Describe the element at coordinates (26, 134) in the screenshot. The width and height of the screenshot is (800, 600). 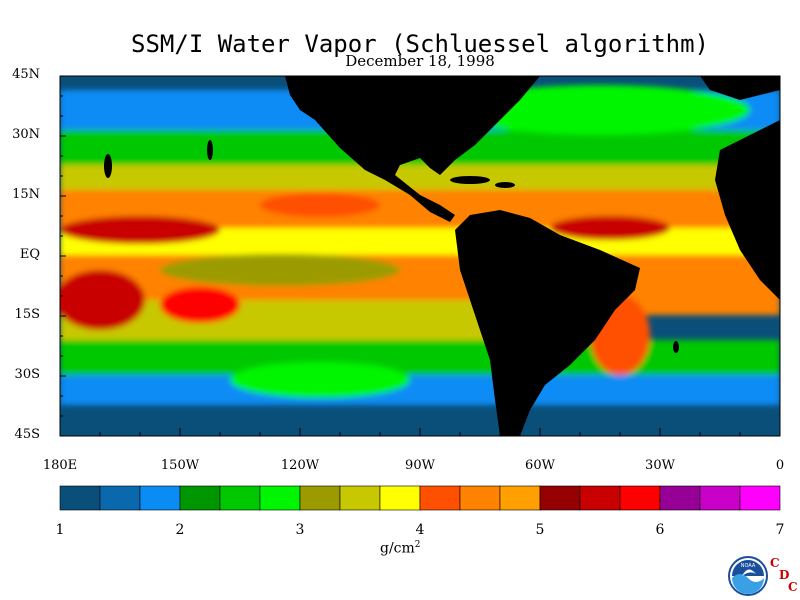
I see `lat-label-30n: 30N` at that location.